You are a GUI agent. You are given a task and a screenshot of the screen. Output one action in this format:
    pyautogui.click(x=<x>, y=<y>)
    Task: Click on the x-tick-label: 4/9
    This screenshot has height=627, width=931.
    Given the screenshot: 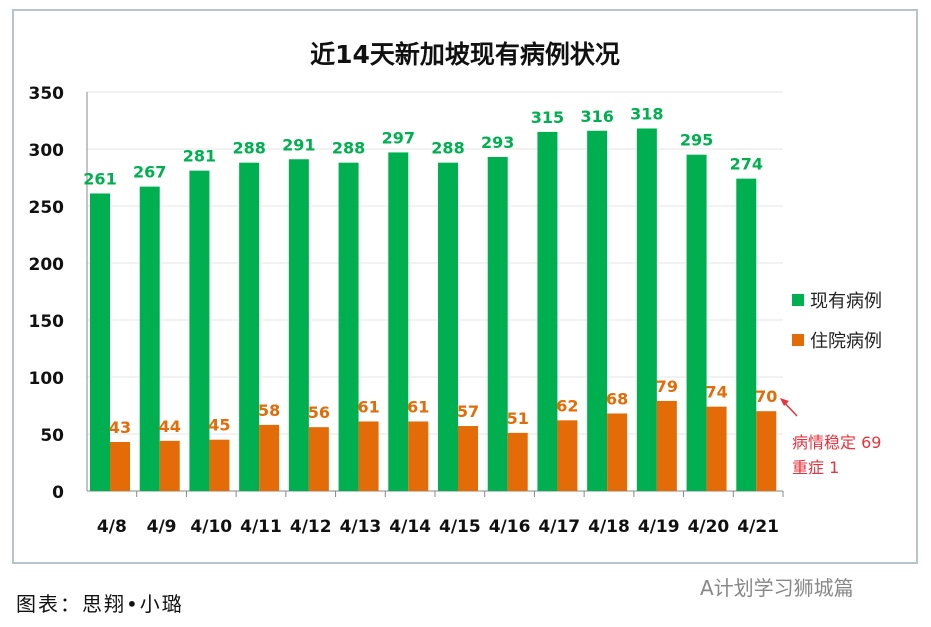 What is the action you would take?
    pyautogui.click(x=162, y=527)
    